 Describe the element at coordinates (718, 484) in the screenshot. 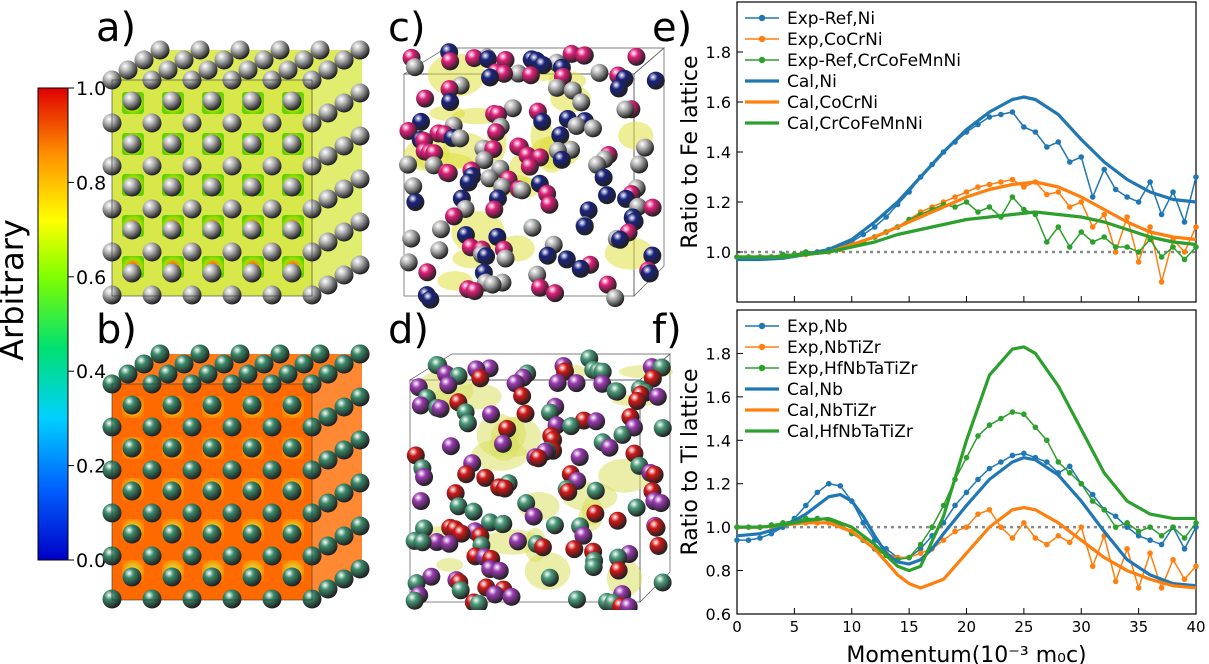

I see `y-tick-label: 1.2` at that location.